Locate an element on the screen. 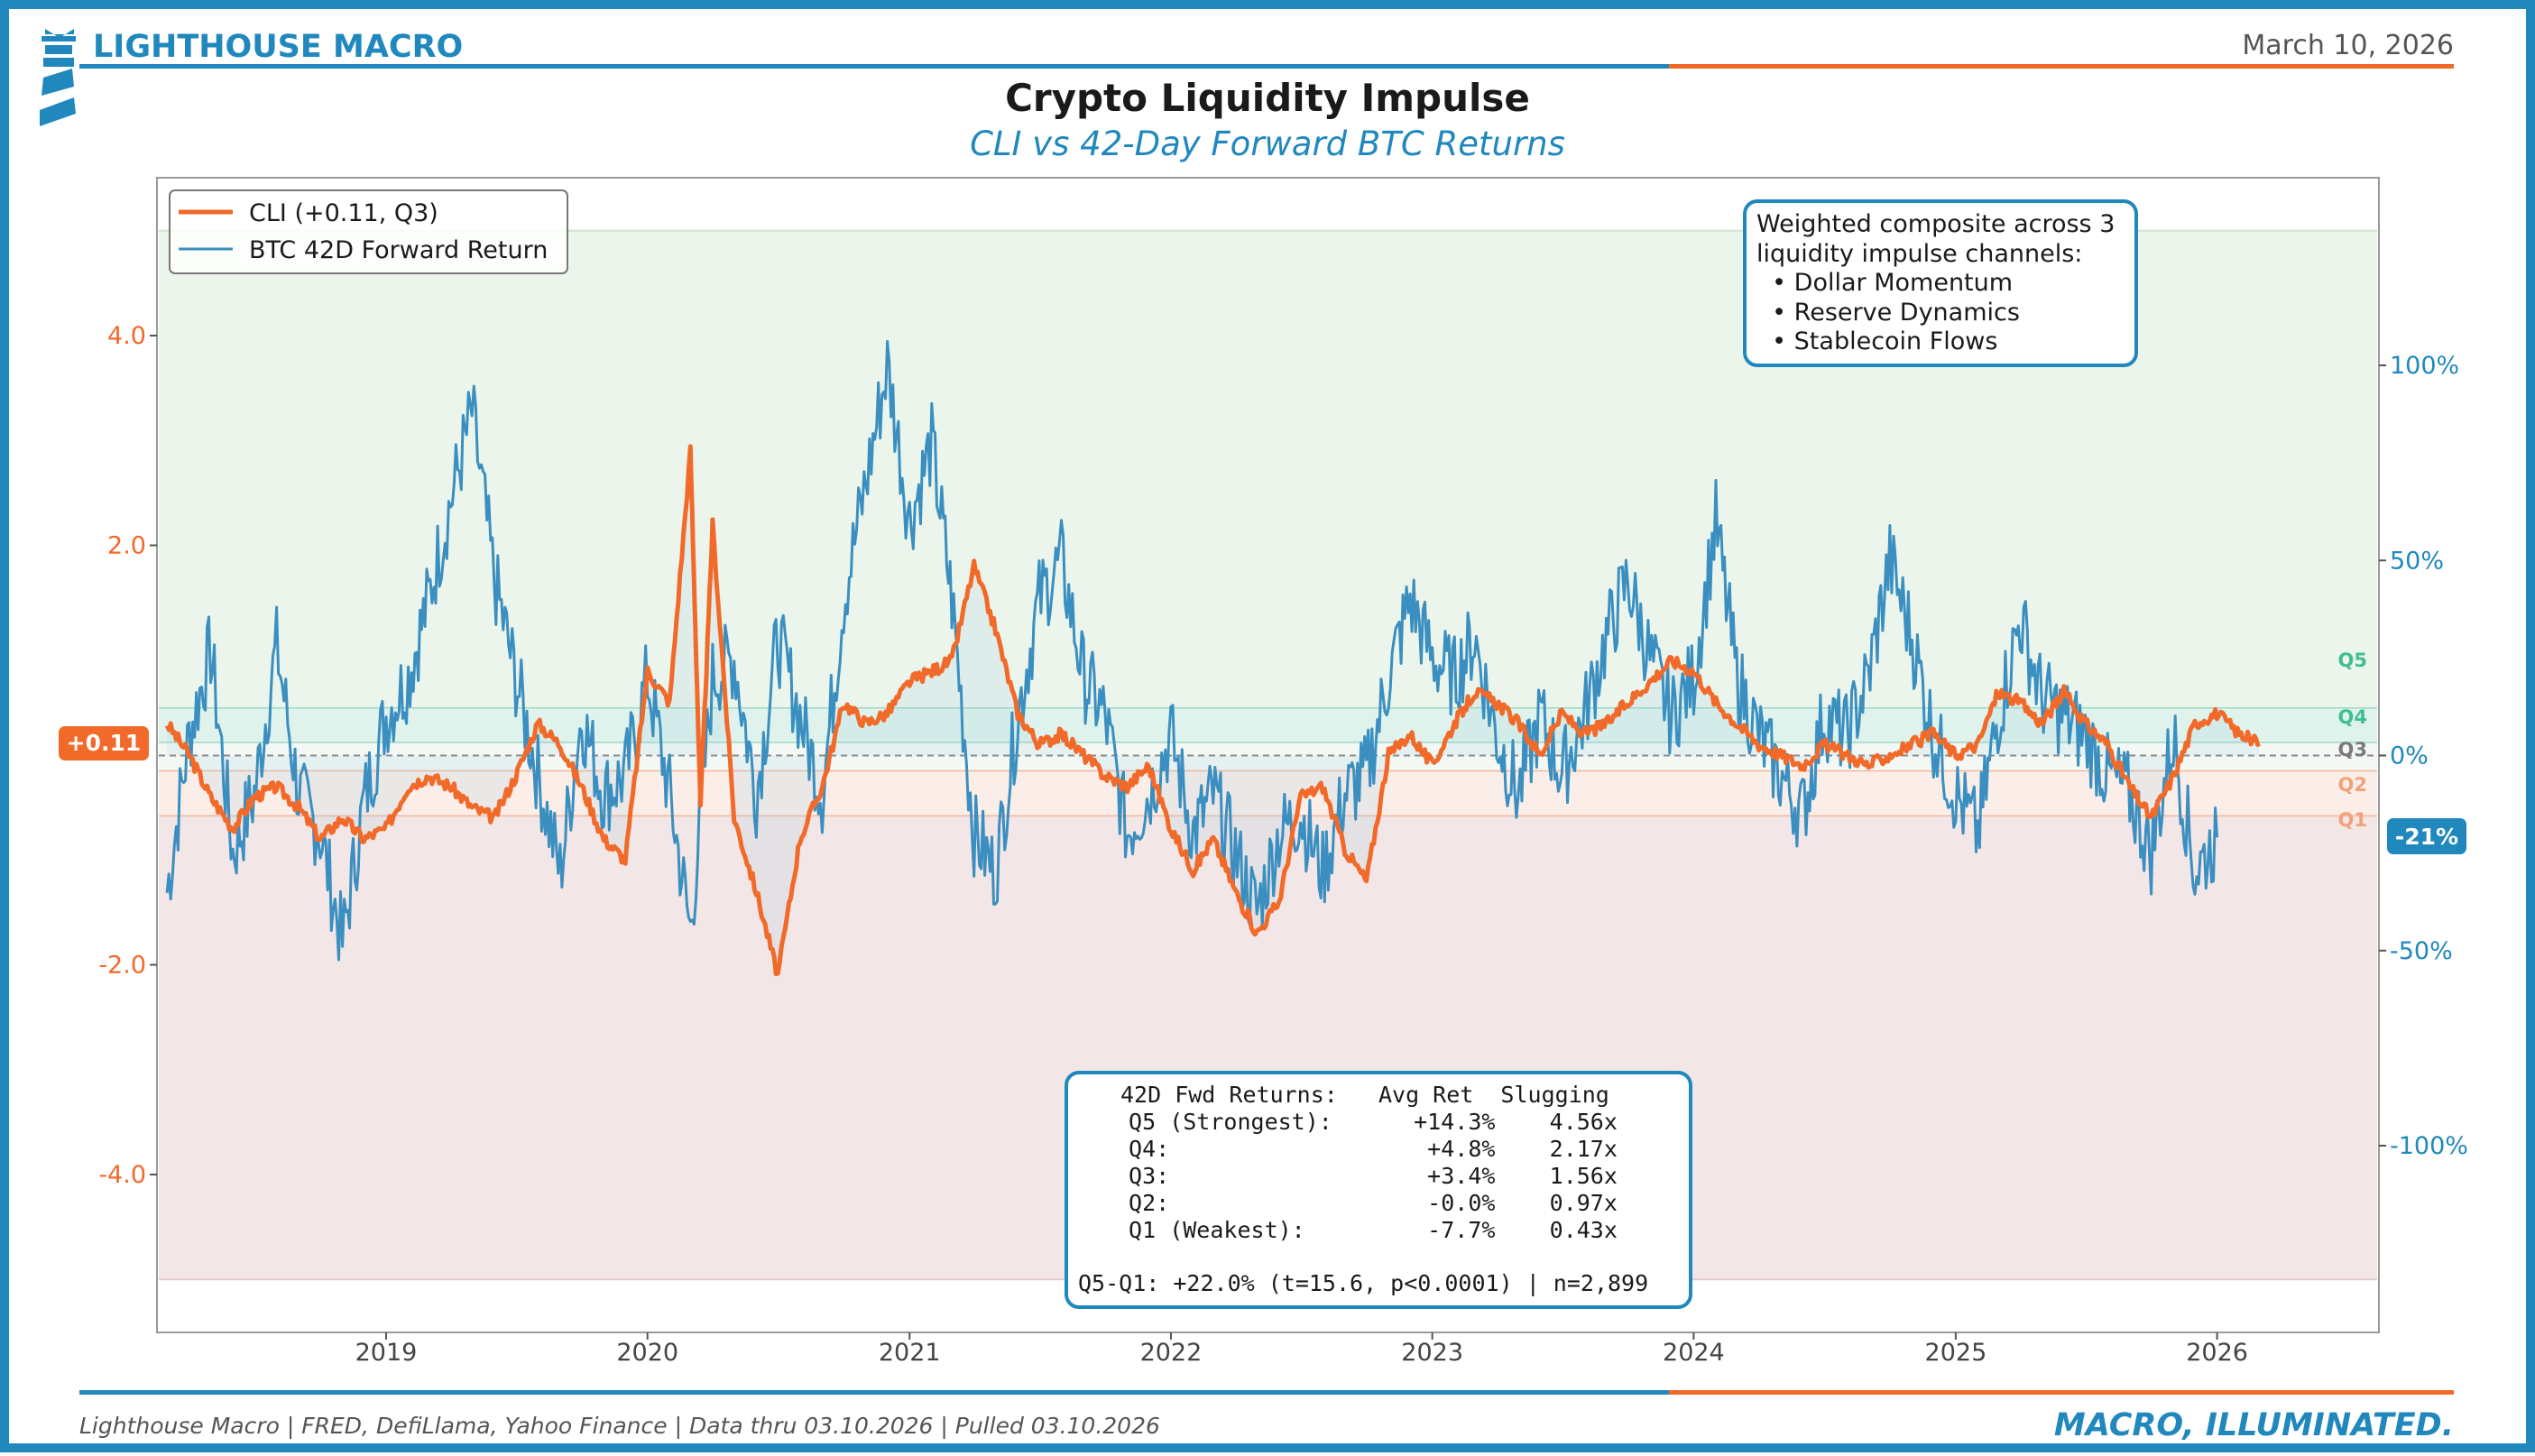  chart-title: Crypto Liquidity Impulse is located at coordinates (1268, 98).